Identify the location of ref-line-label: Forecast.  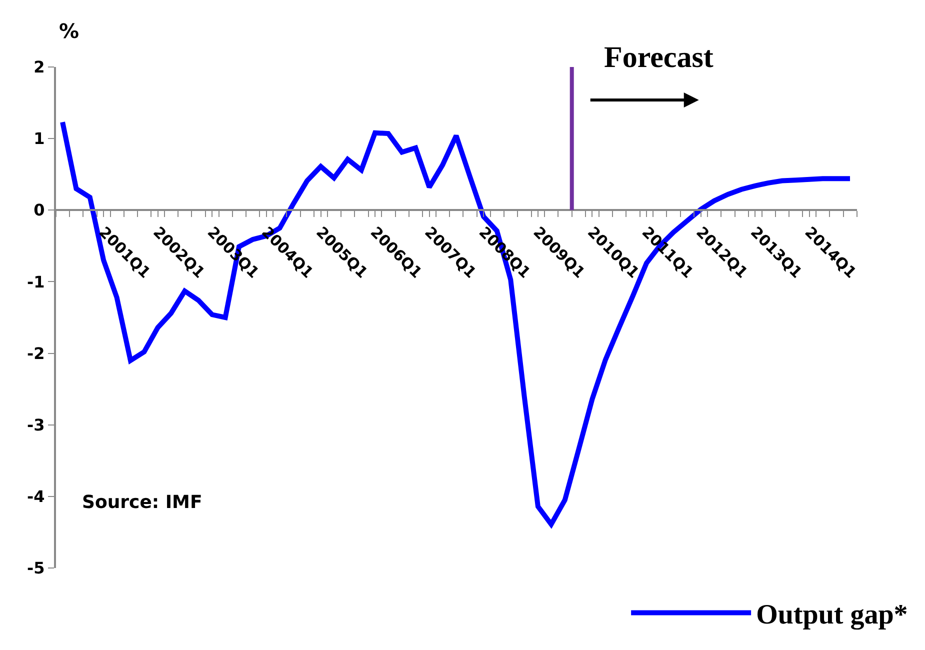
(659, 57).